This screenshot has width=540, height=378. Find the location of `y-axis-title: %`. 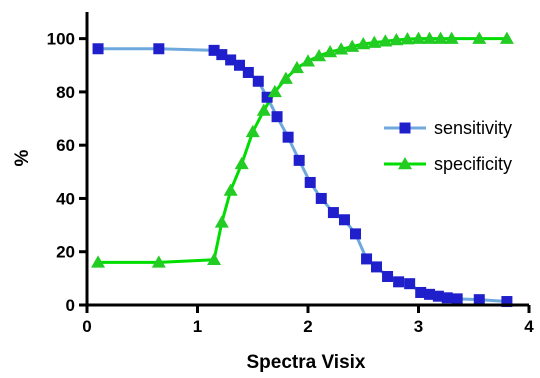

y-axis-title: % is located at coordinates (22, 157).